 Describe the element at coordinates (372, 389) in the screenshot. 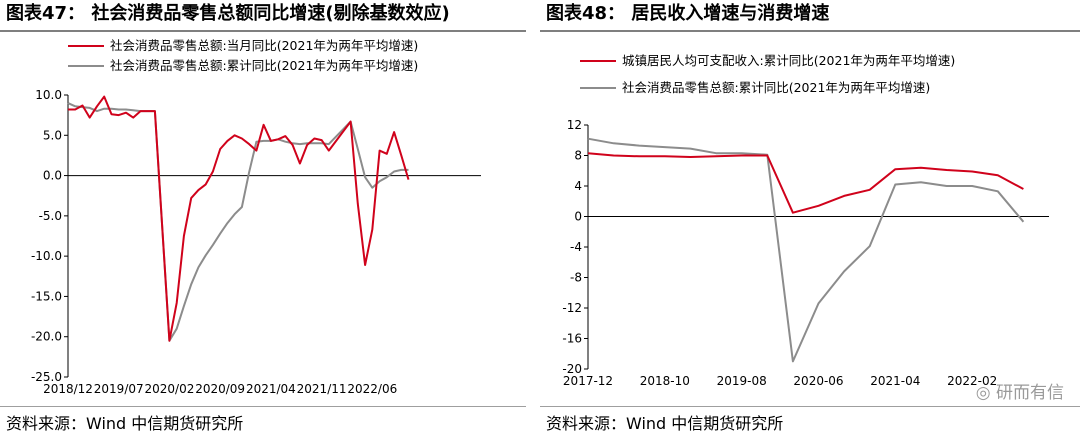

I see `x-tick-label: 2022/06` at that location.